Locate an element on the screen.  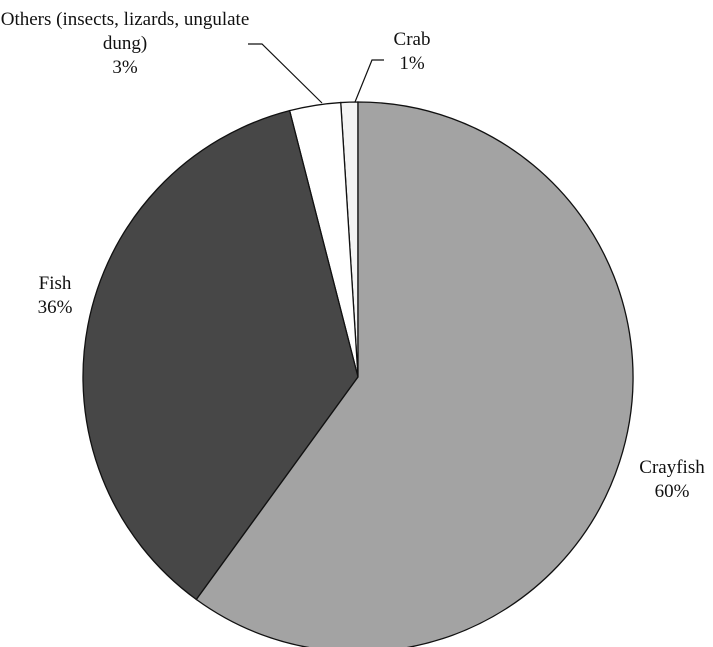
value-label: 1% is located at coordinates (412, 63).